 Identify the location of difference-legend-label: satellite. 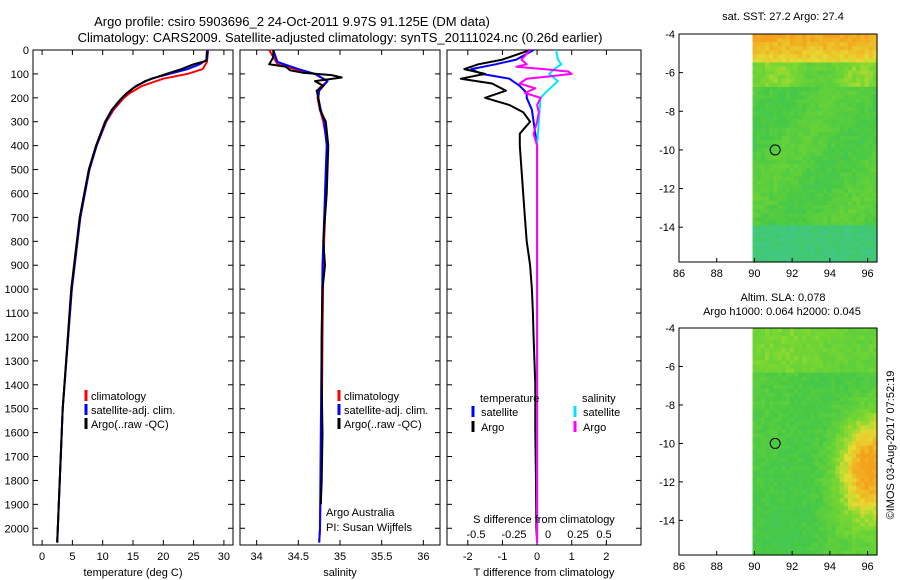
(601, 413).